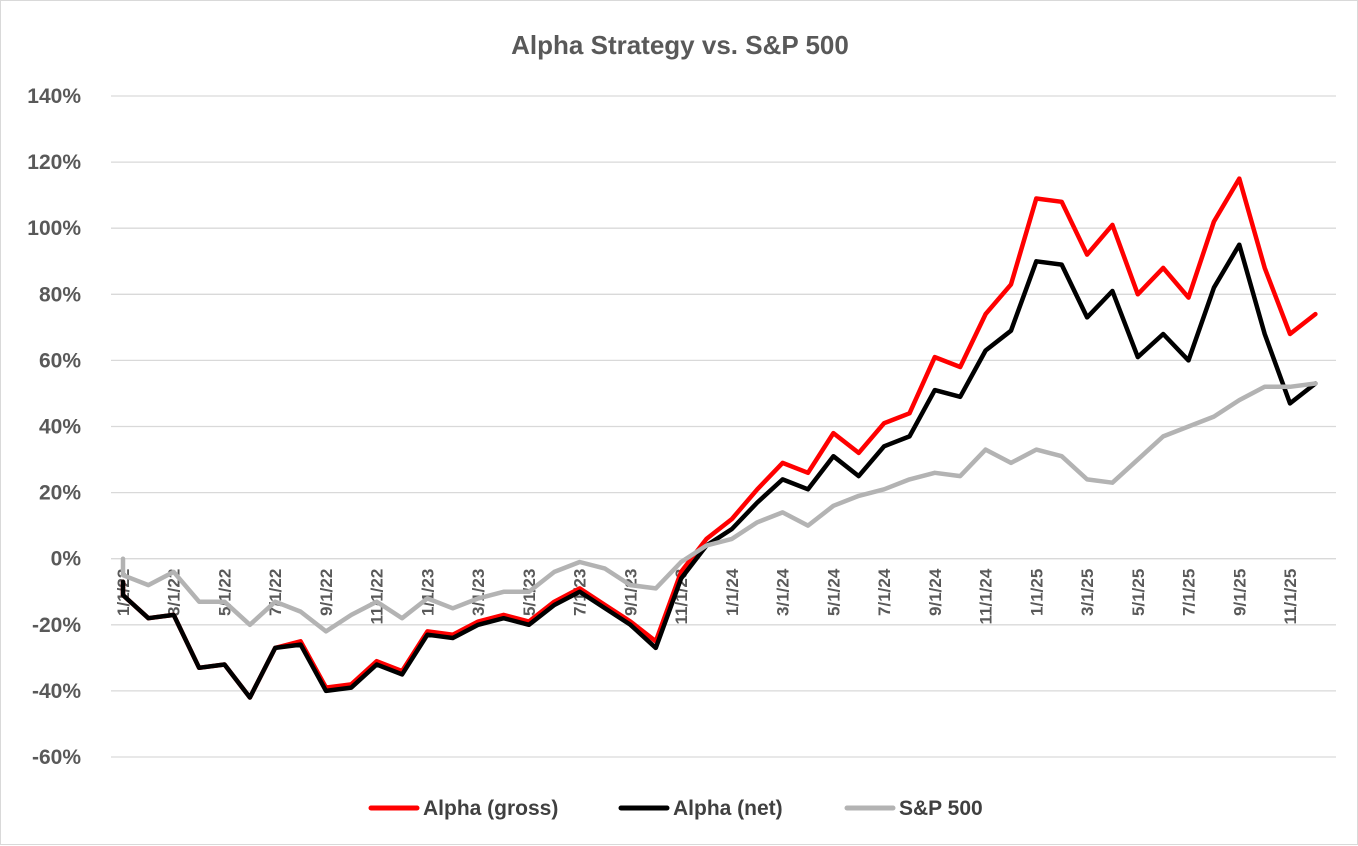 The width and height of the screenshot is (1358, 846). What do you see at coordinates (732, 592) in the screenshot?
I see `x-tick-label: 1/1/24` at bounding box center [732, 592].